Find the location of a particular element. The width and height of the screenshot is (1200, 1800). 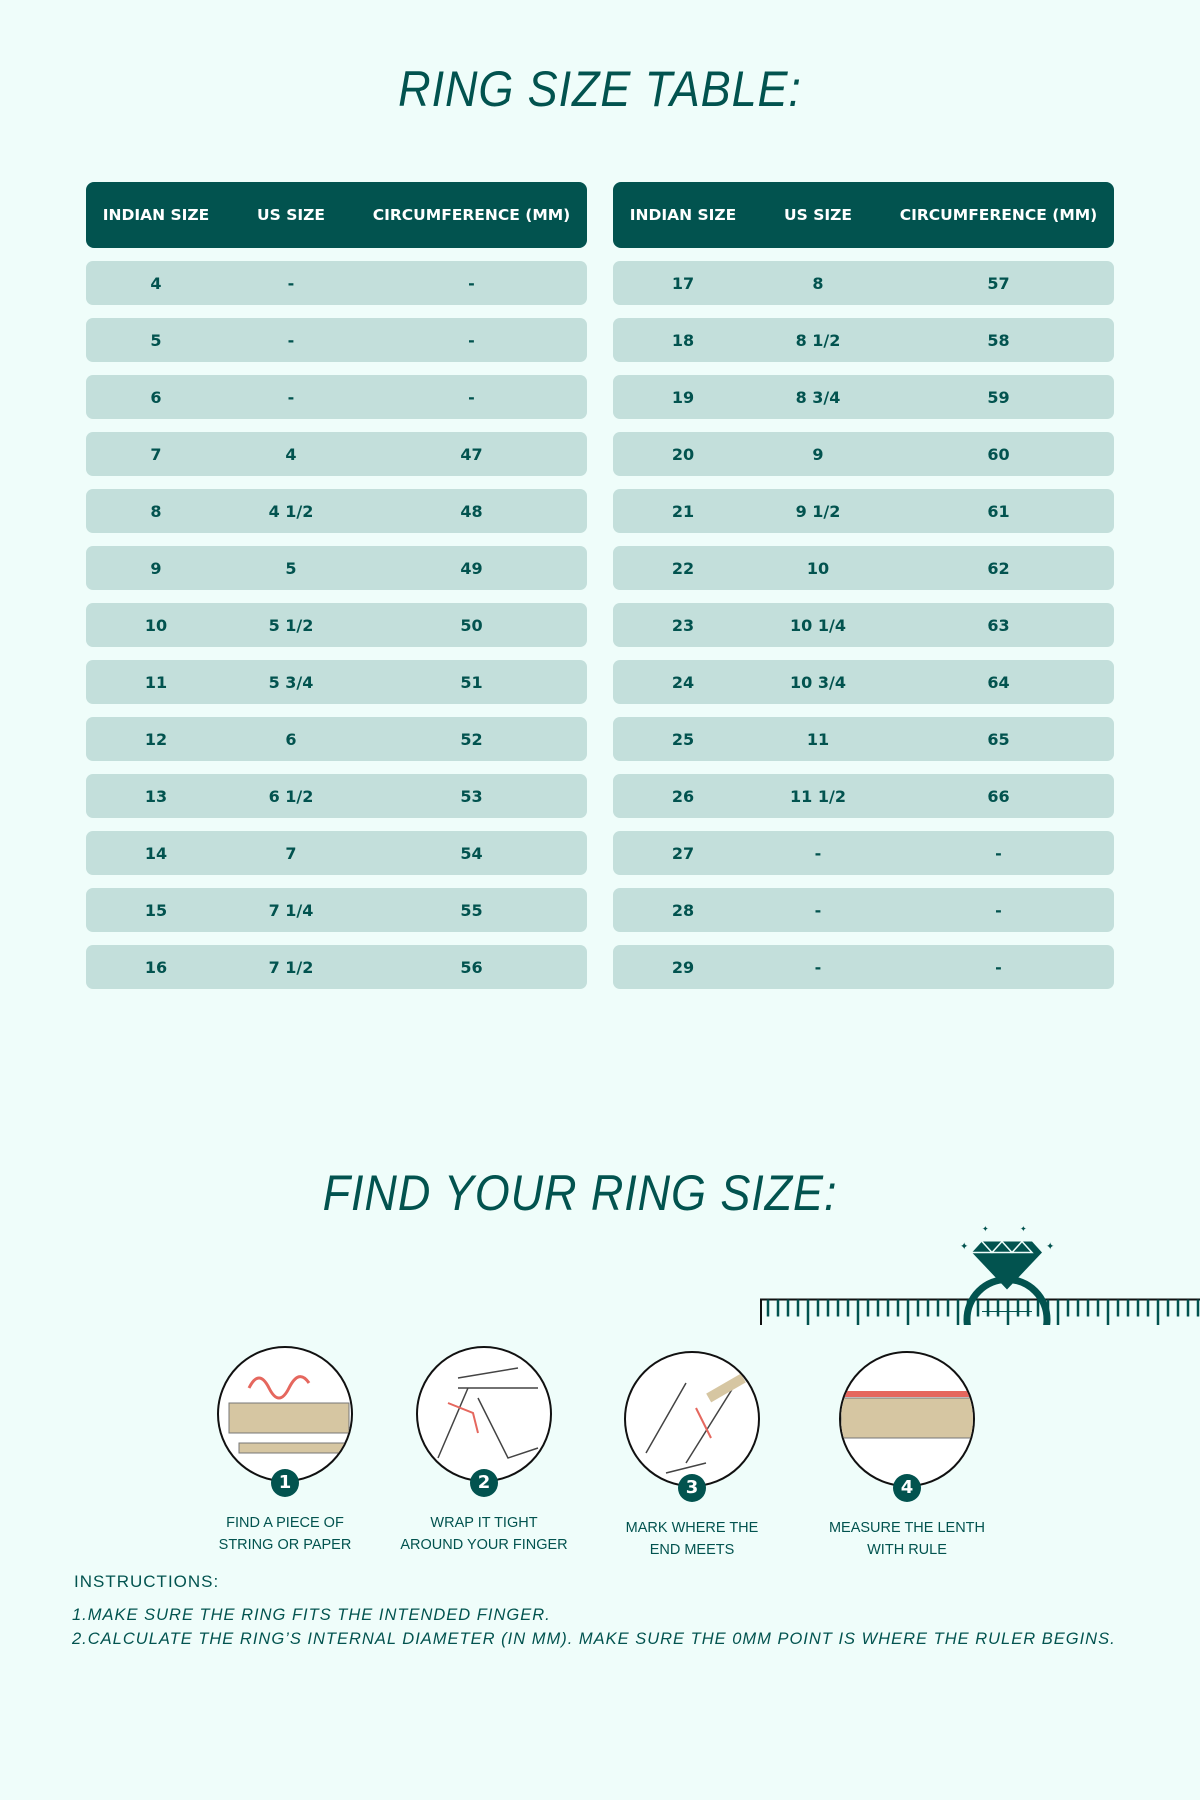

circumference-cell: 58 is located at coordinates (998, 340).